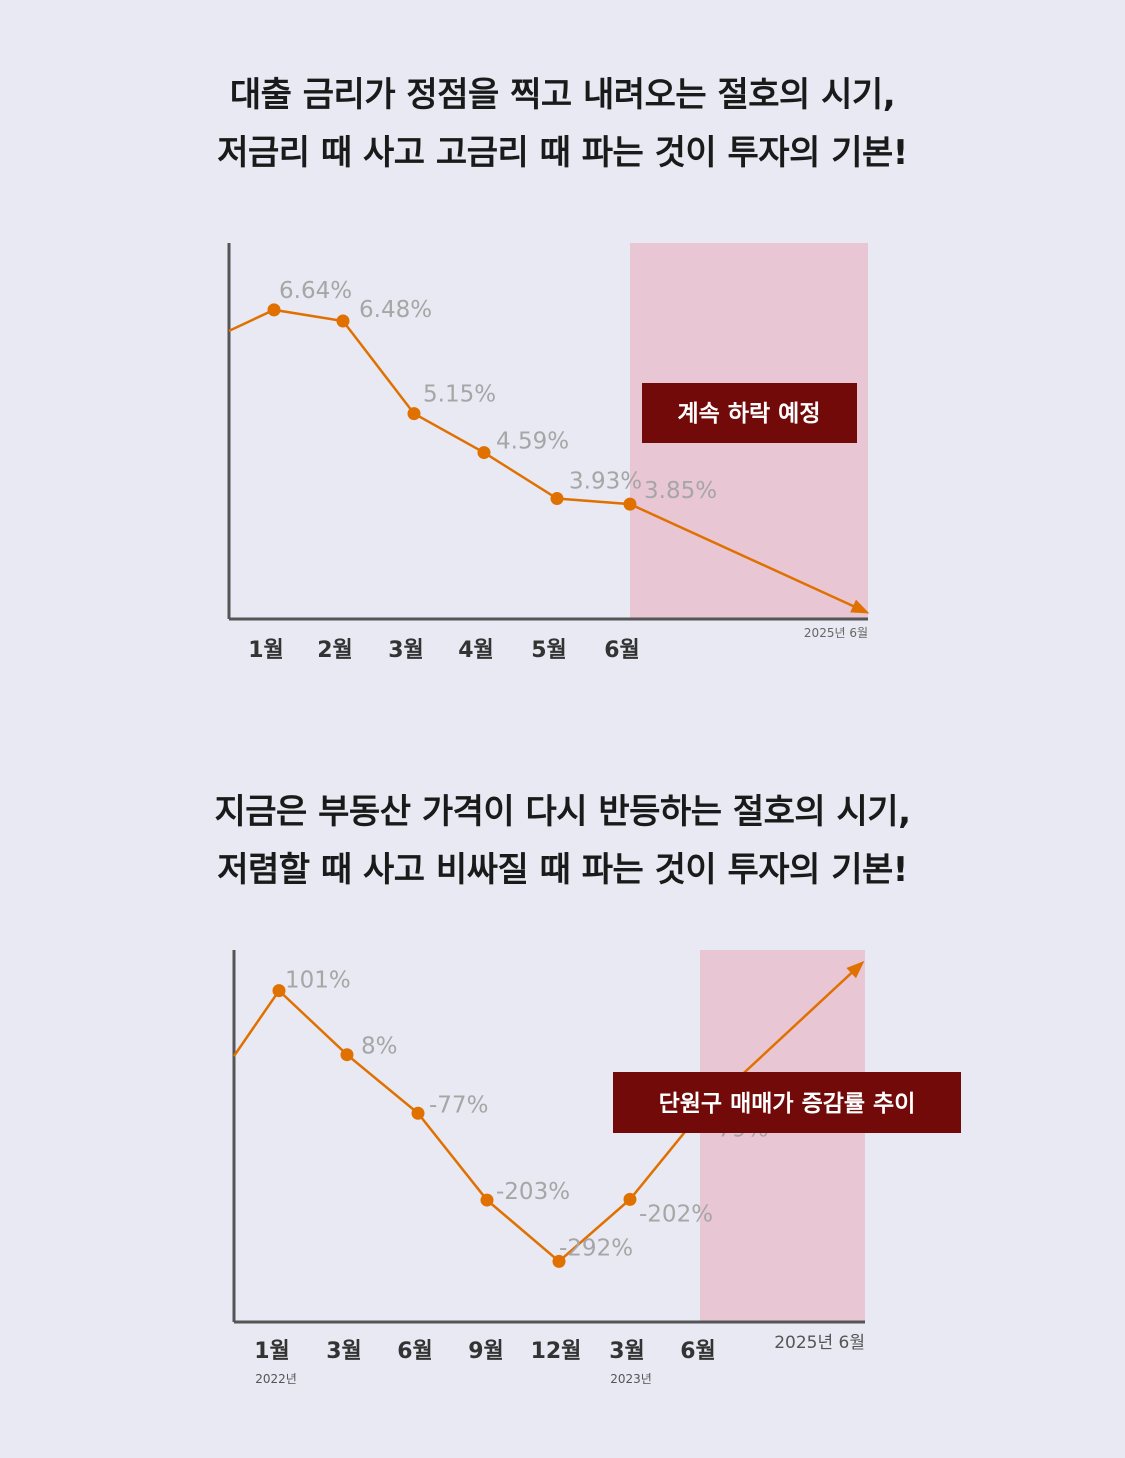 This screenshot has height=1458, width=1125. Describe the element at coordinates (680, 491) in the screenshot. I see `value-label: 3.85%` at that location.